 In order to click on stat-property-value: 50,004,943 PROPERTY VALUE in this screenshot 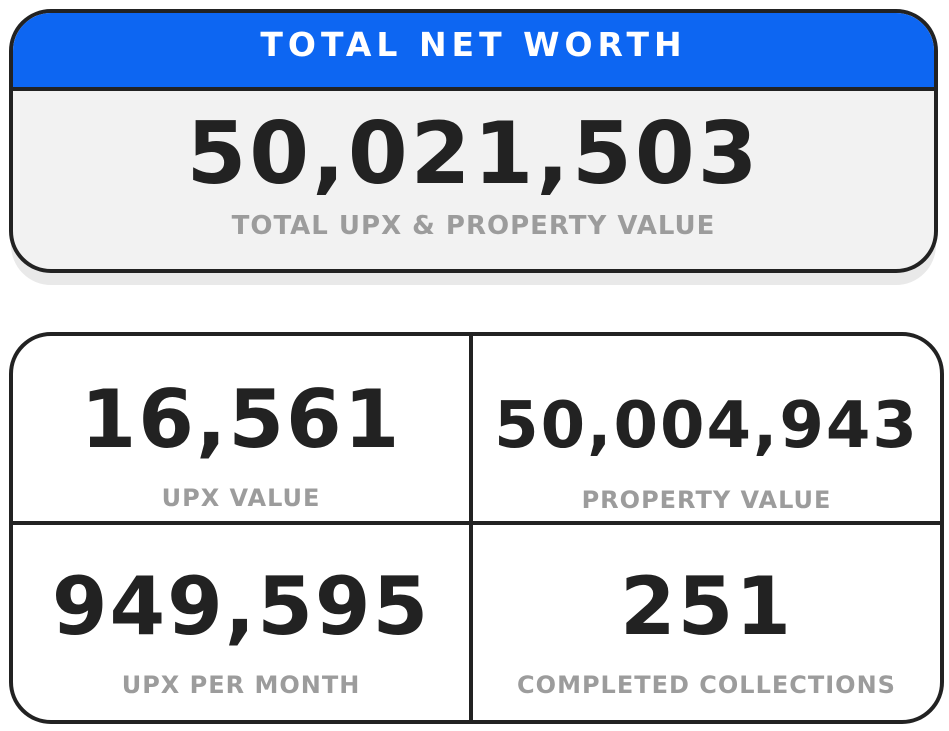, I will do `click(706, 430)`.